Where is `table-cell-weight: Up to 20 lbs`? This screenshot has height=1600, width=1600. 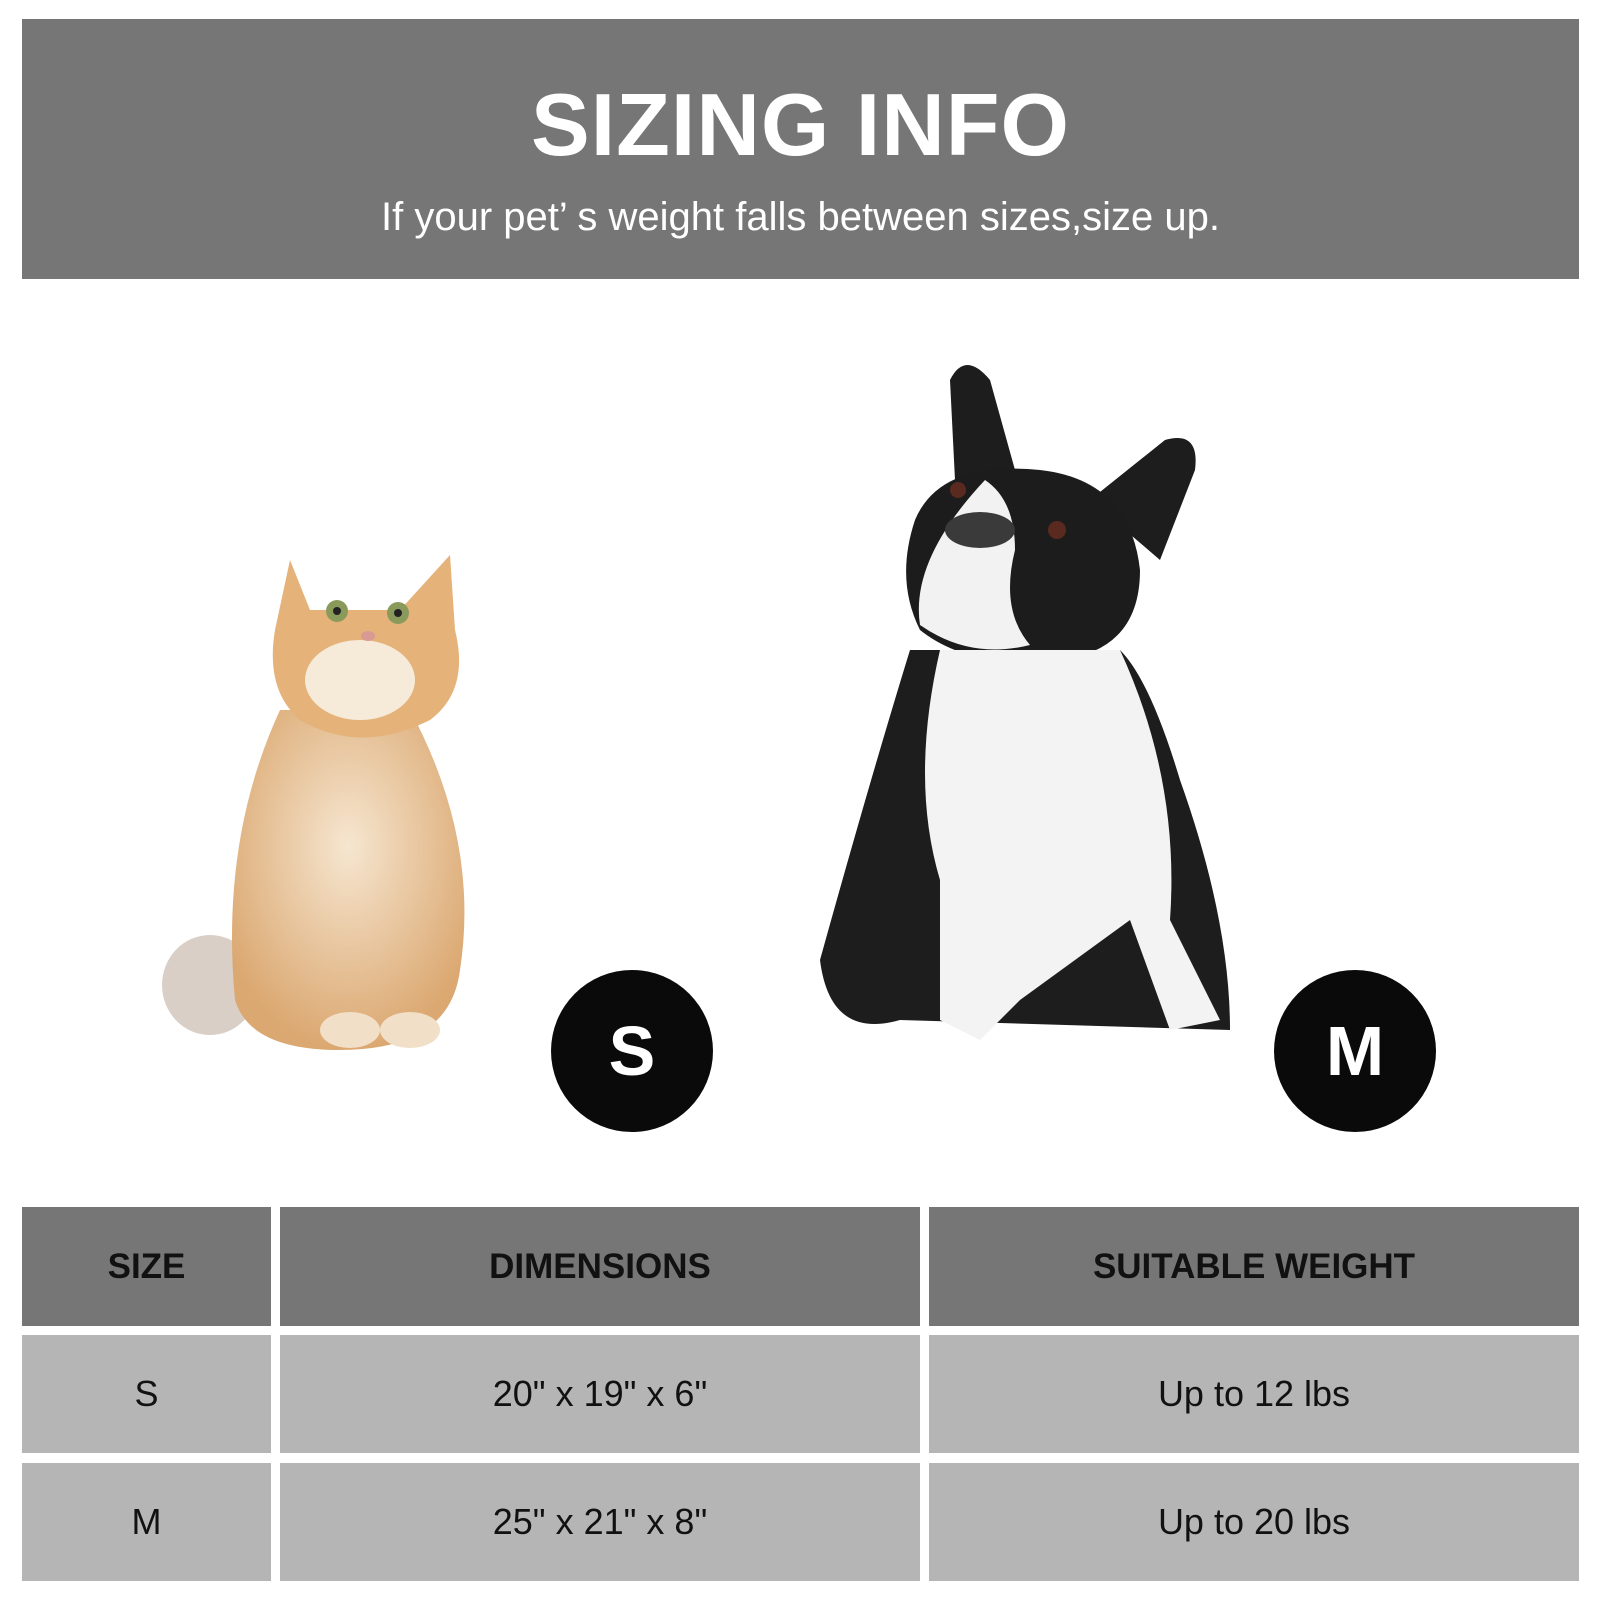 table-cell-weight: Up to 20 lbs is located at coordinates (1254, 1522).